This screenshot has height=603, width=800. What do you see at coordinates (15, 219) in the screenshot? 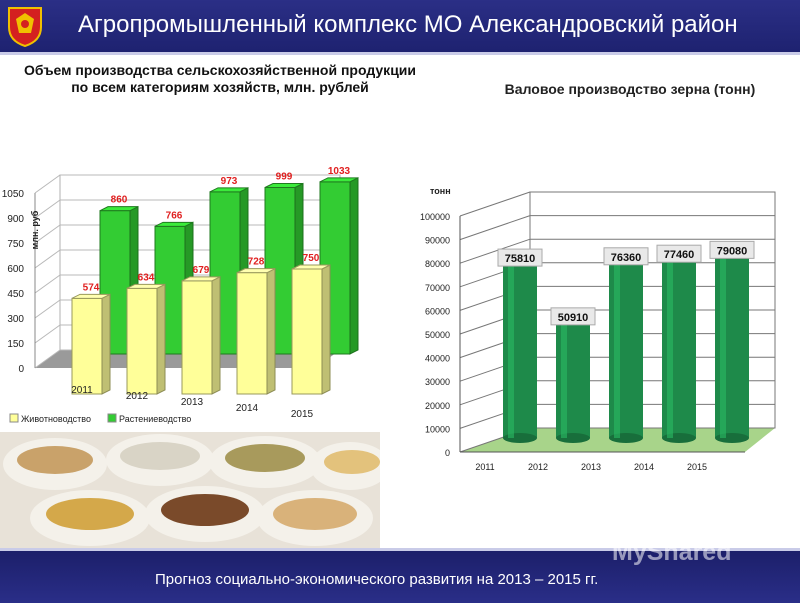
I see `y-tick-label: 900` at bounding box center [15, 219].